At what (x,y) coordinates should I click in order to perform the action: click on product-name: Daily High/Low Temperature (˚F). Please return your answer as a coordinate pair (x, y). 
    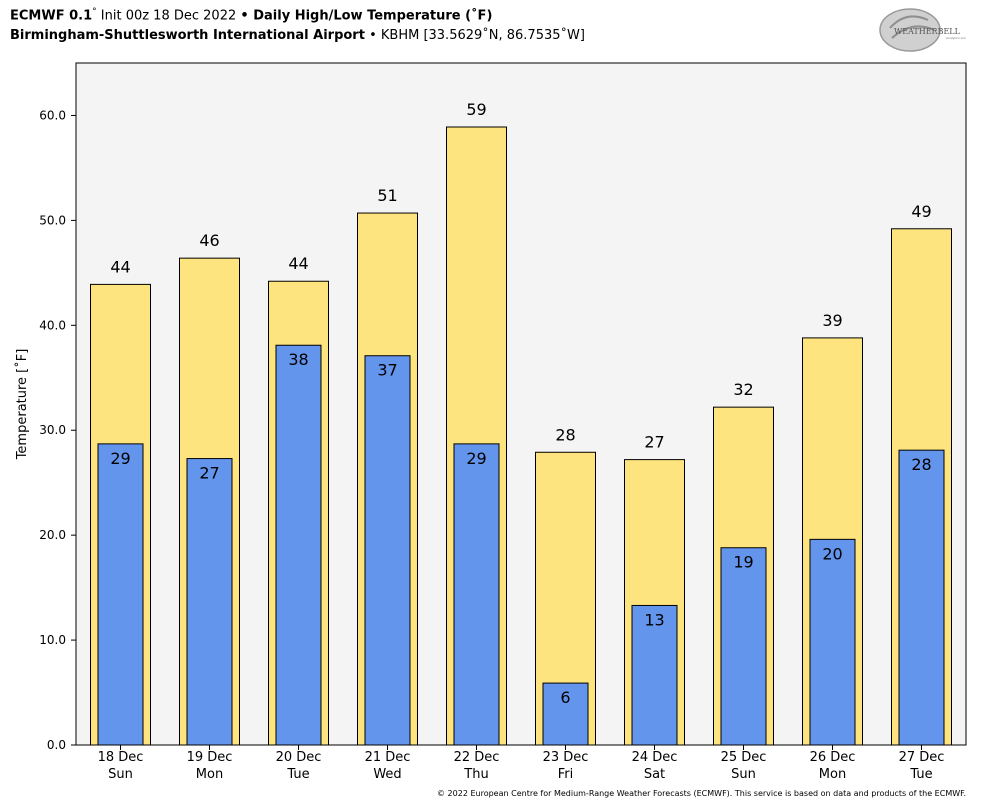
    Looking at the image, I should click on (370, 16).